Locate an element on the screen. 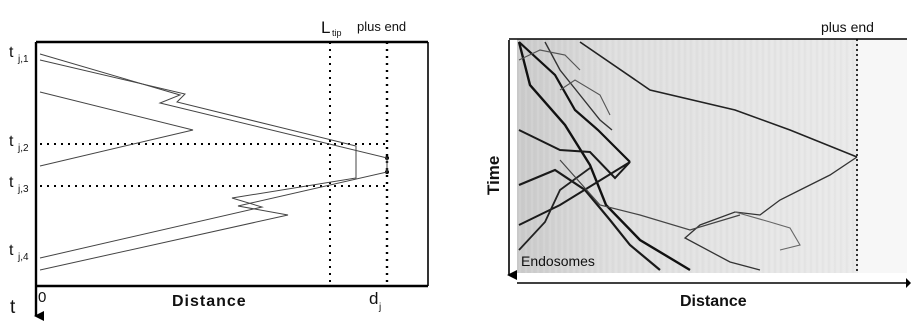  time-marker-4: t j,4 is located at coordinates (19, 252).